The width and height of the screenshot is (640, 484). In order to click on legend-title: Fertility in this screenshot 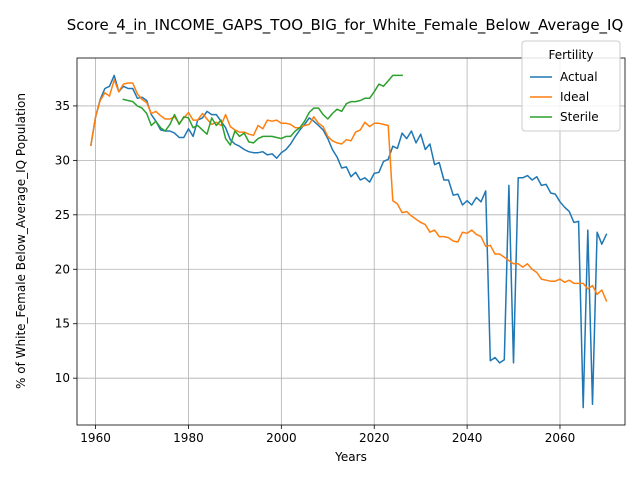, I will do `click(570, 55)`.